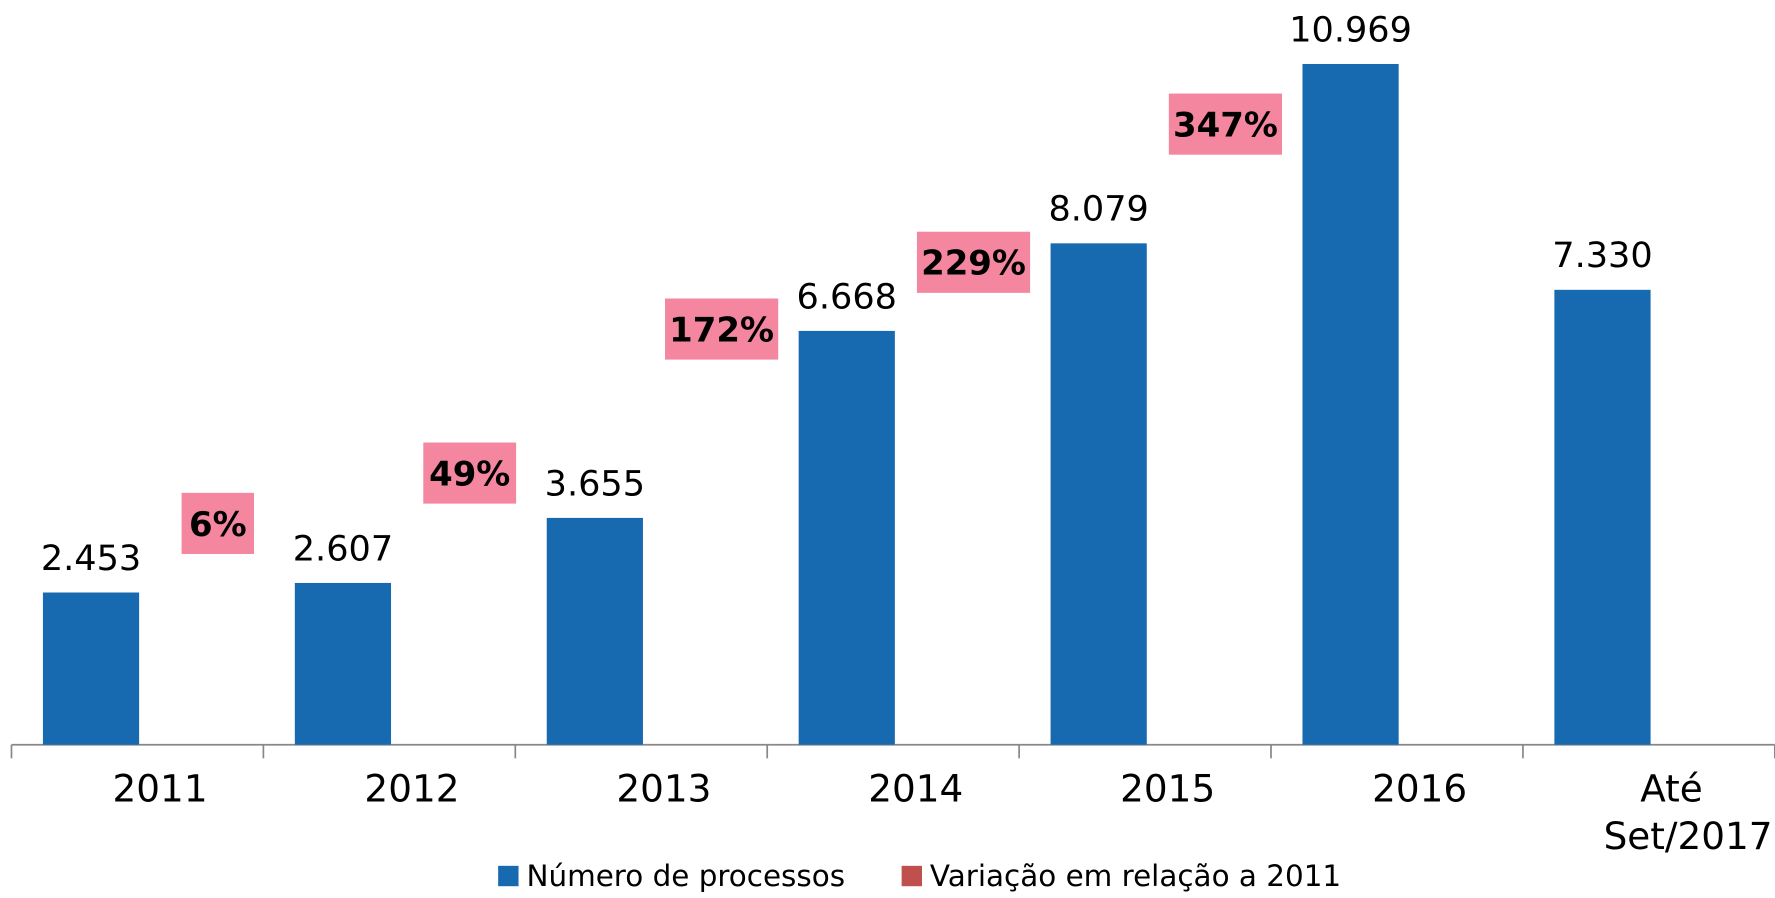 The image size is (1775, 898). What do you see at coordinates (1098, 209) in the screenshot?
I see `value-label: 8.079` at bounding box center [1098, 209].